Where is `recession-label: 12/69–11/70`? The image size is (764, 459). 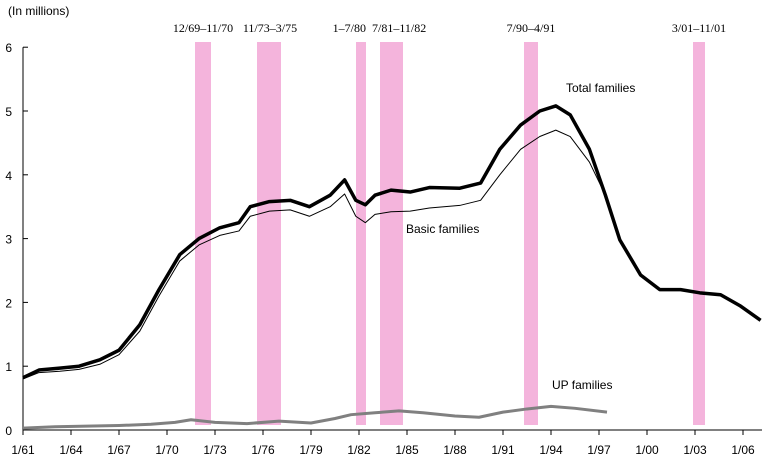 recession-label: 12/69–11/70 is located at coordinates (203, 28).